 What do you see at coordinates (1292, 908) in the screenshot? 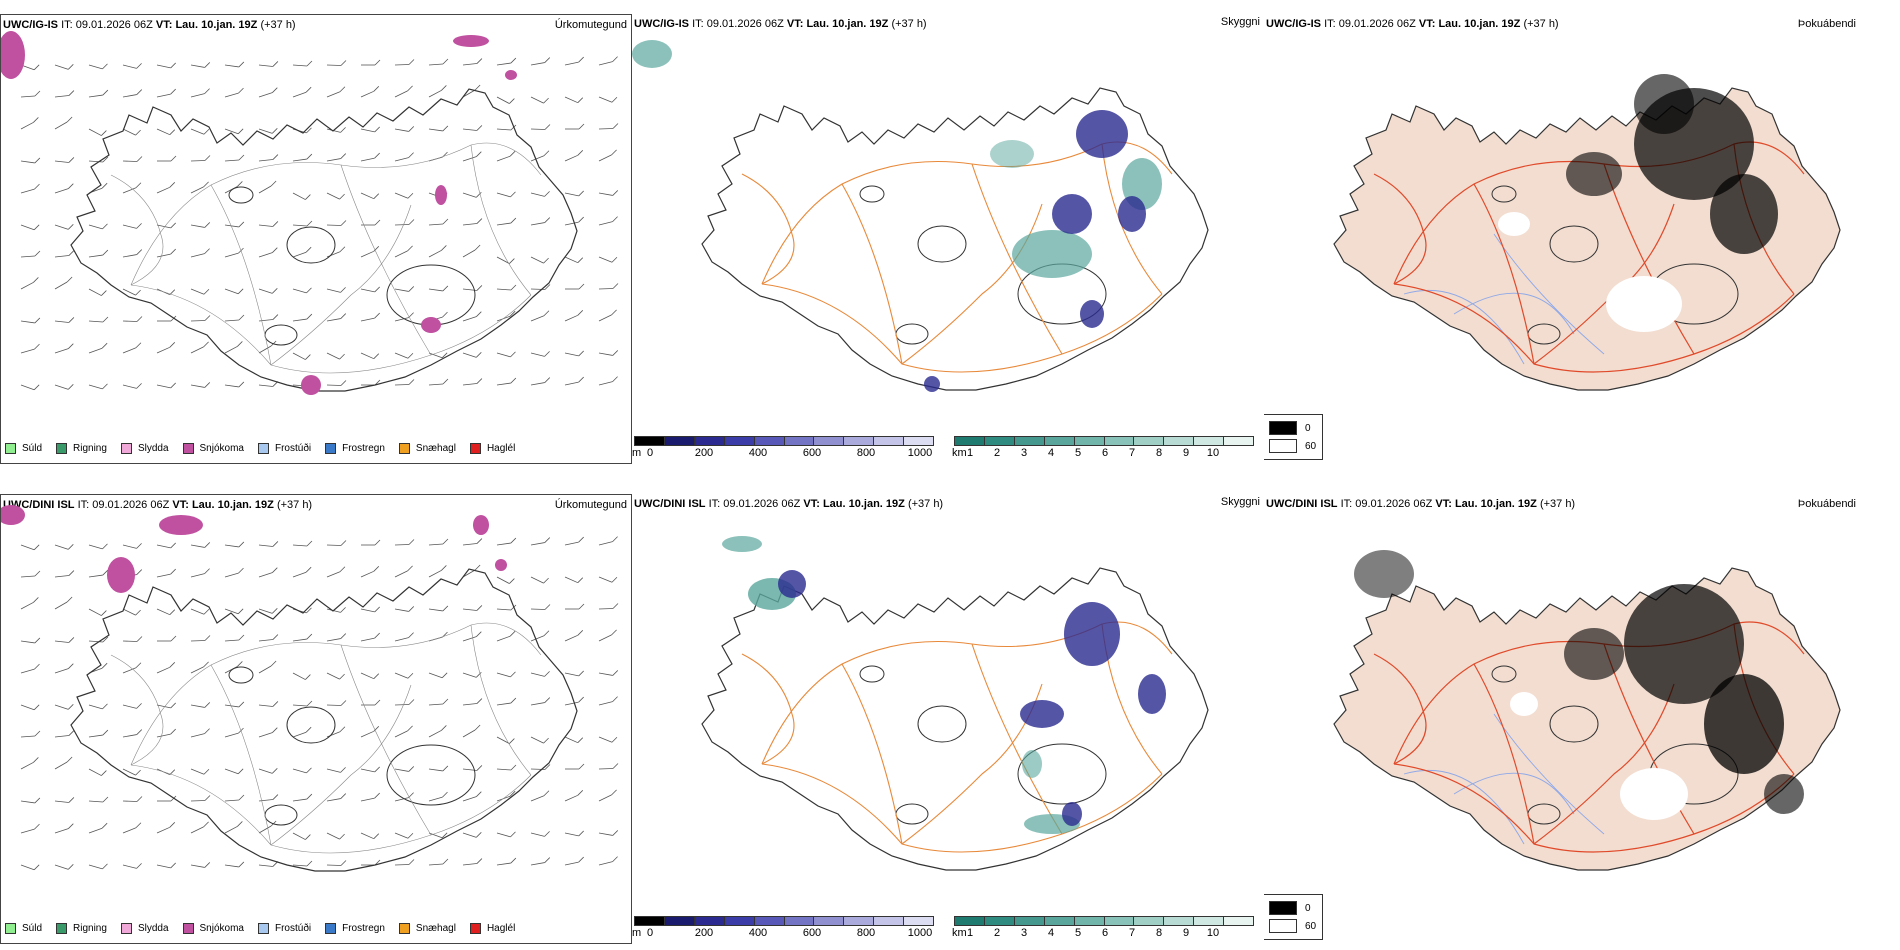
I see `fog-legend-row: 0` at bounding box center [1292, 908].